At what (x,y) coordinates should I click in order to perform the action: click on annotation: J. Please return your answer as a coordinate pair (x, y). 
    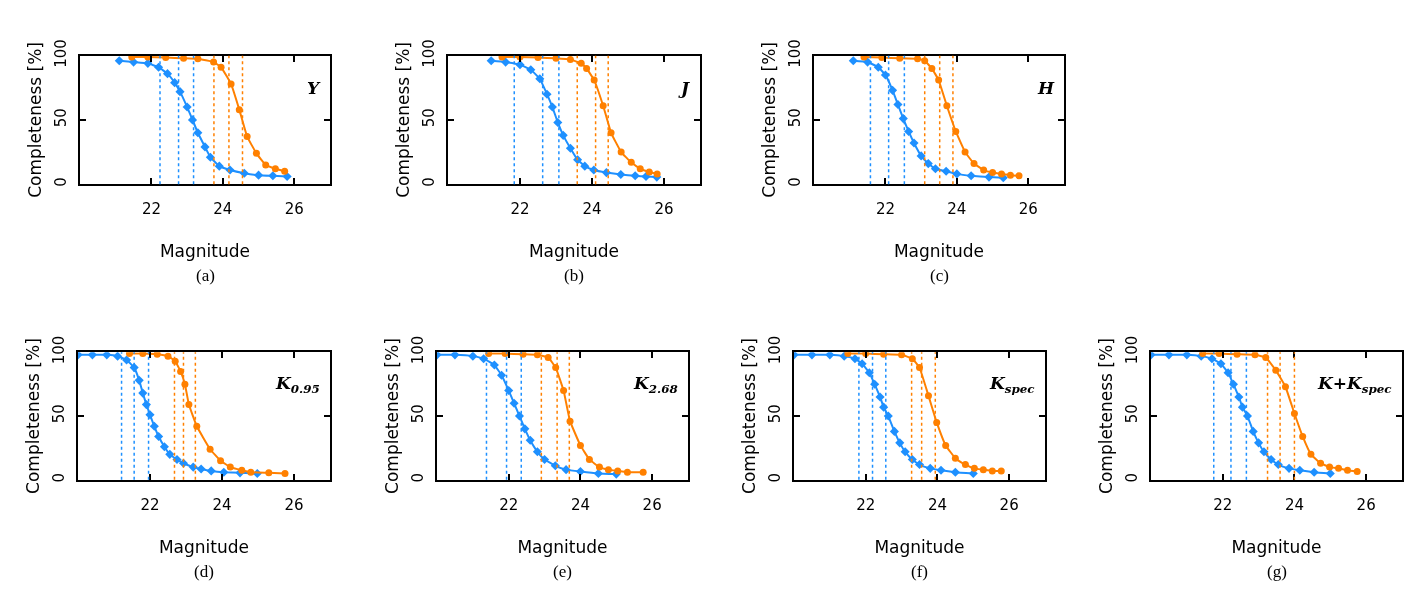
    Looking at the image, I should click on (684, 88).